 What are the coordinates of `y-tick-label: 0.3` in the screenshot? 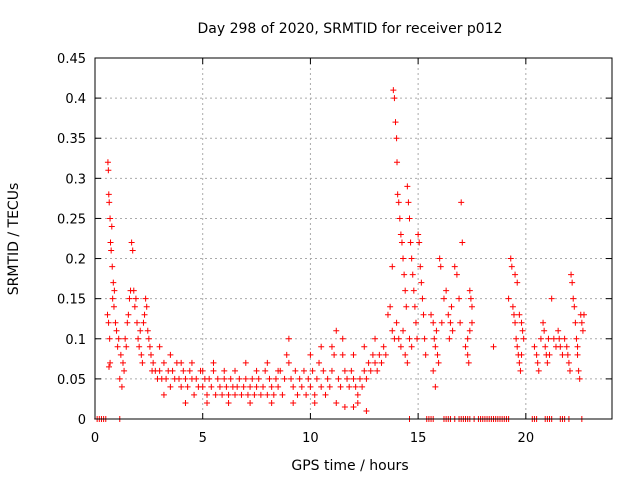 It's located at (75, 179).